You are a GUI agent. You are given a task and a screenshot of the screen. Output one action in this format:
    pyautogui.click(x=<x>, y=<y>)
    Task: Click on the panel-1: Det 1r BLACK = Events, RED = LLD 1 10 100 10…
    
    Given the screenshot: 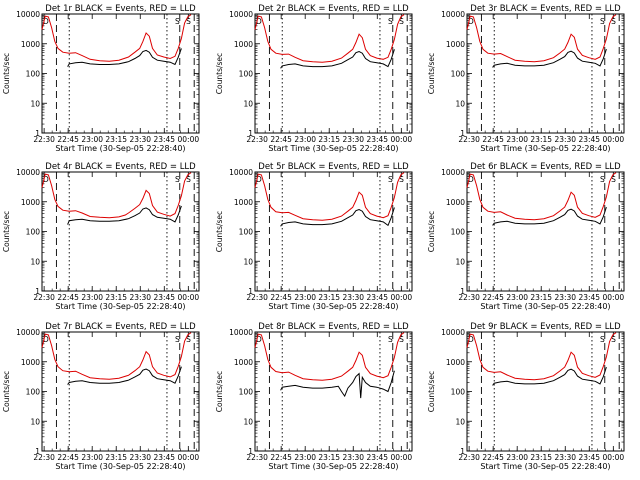 What is the action you would take?
    pyautogui.click(x=101, y=78)
    